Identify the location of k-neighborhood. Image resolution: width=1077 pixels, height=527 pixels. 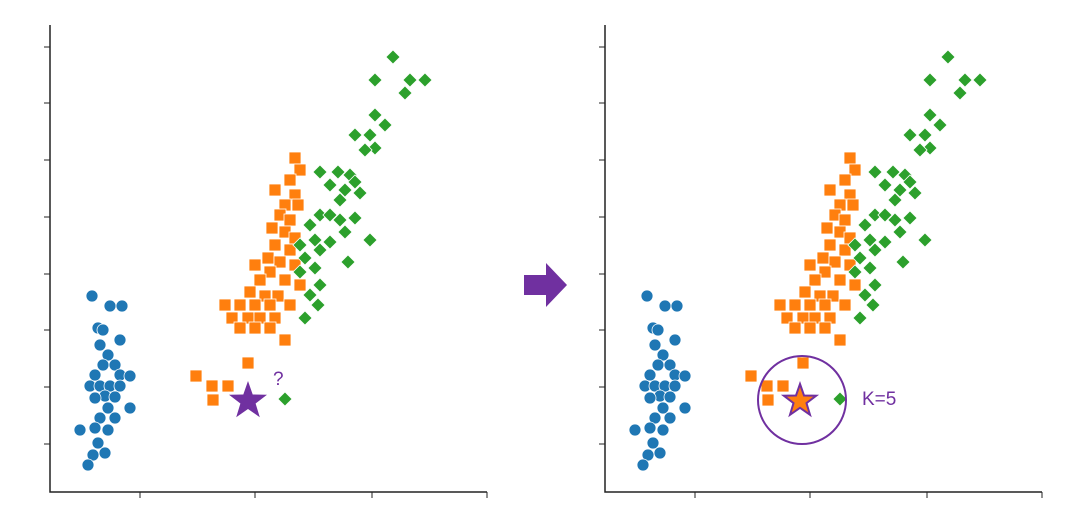
(802, 400).